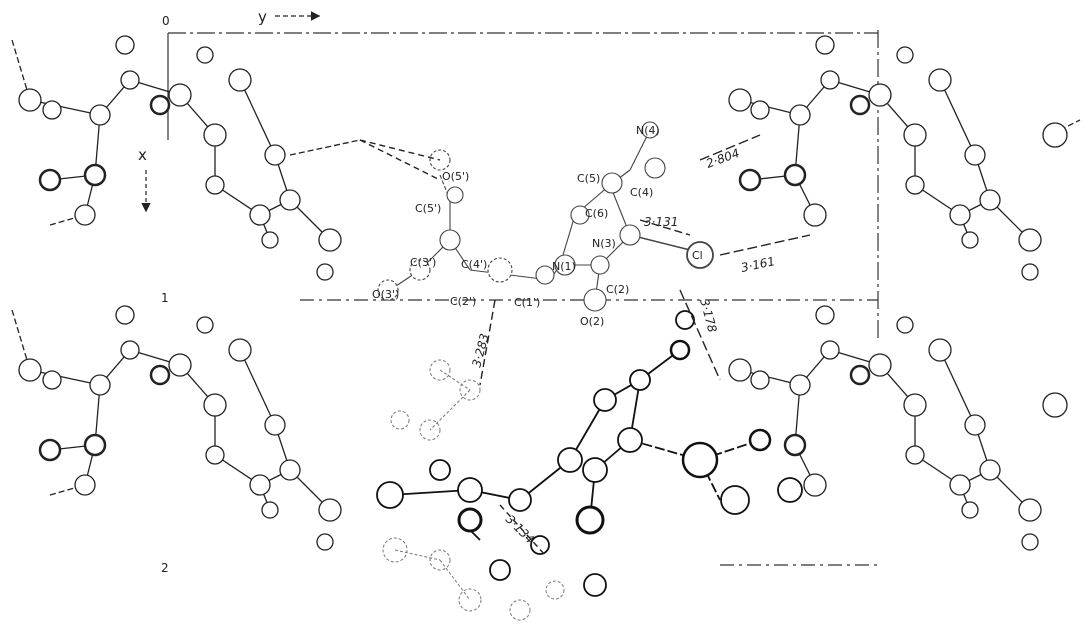  I want to click on atom-label-o2: O(2), so click(592, 321).